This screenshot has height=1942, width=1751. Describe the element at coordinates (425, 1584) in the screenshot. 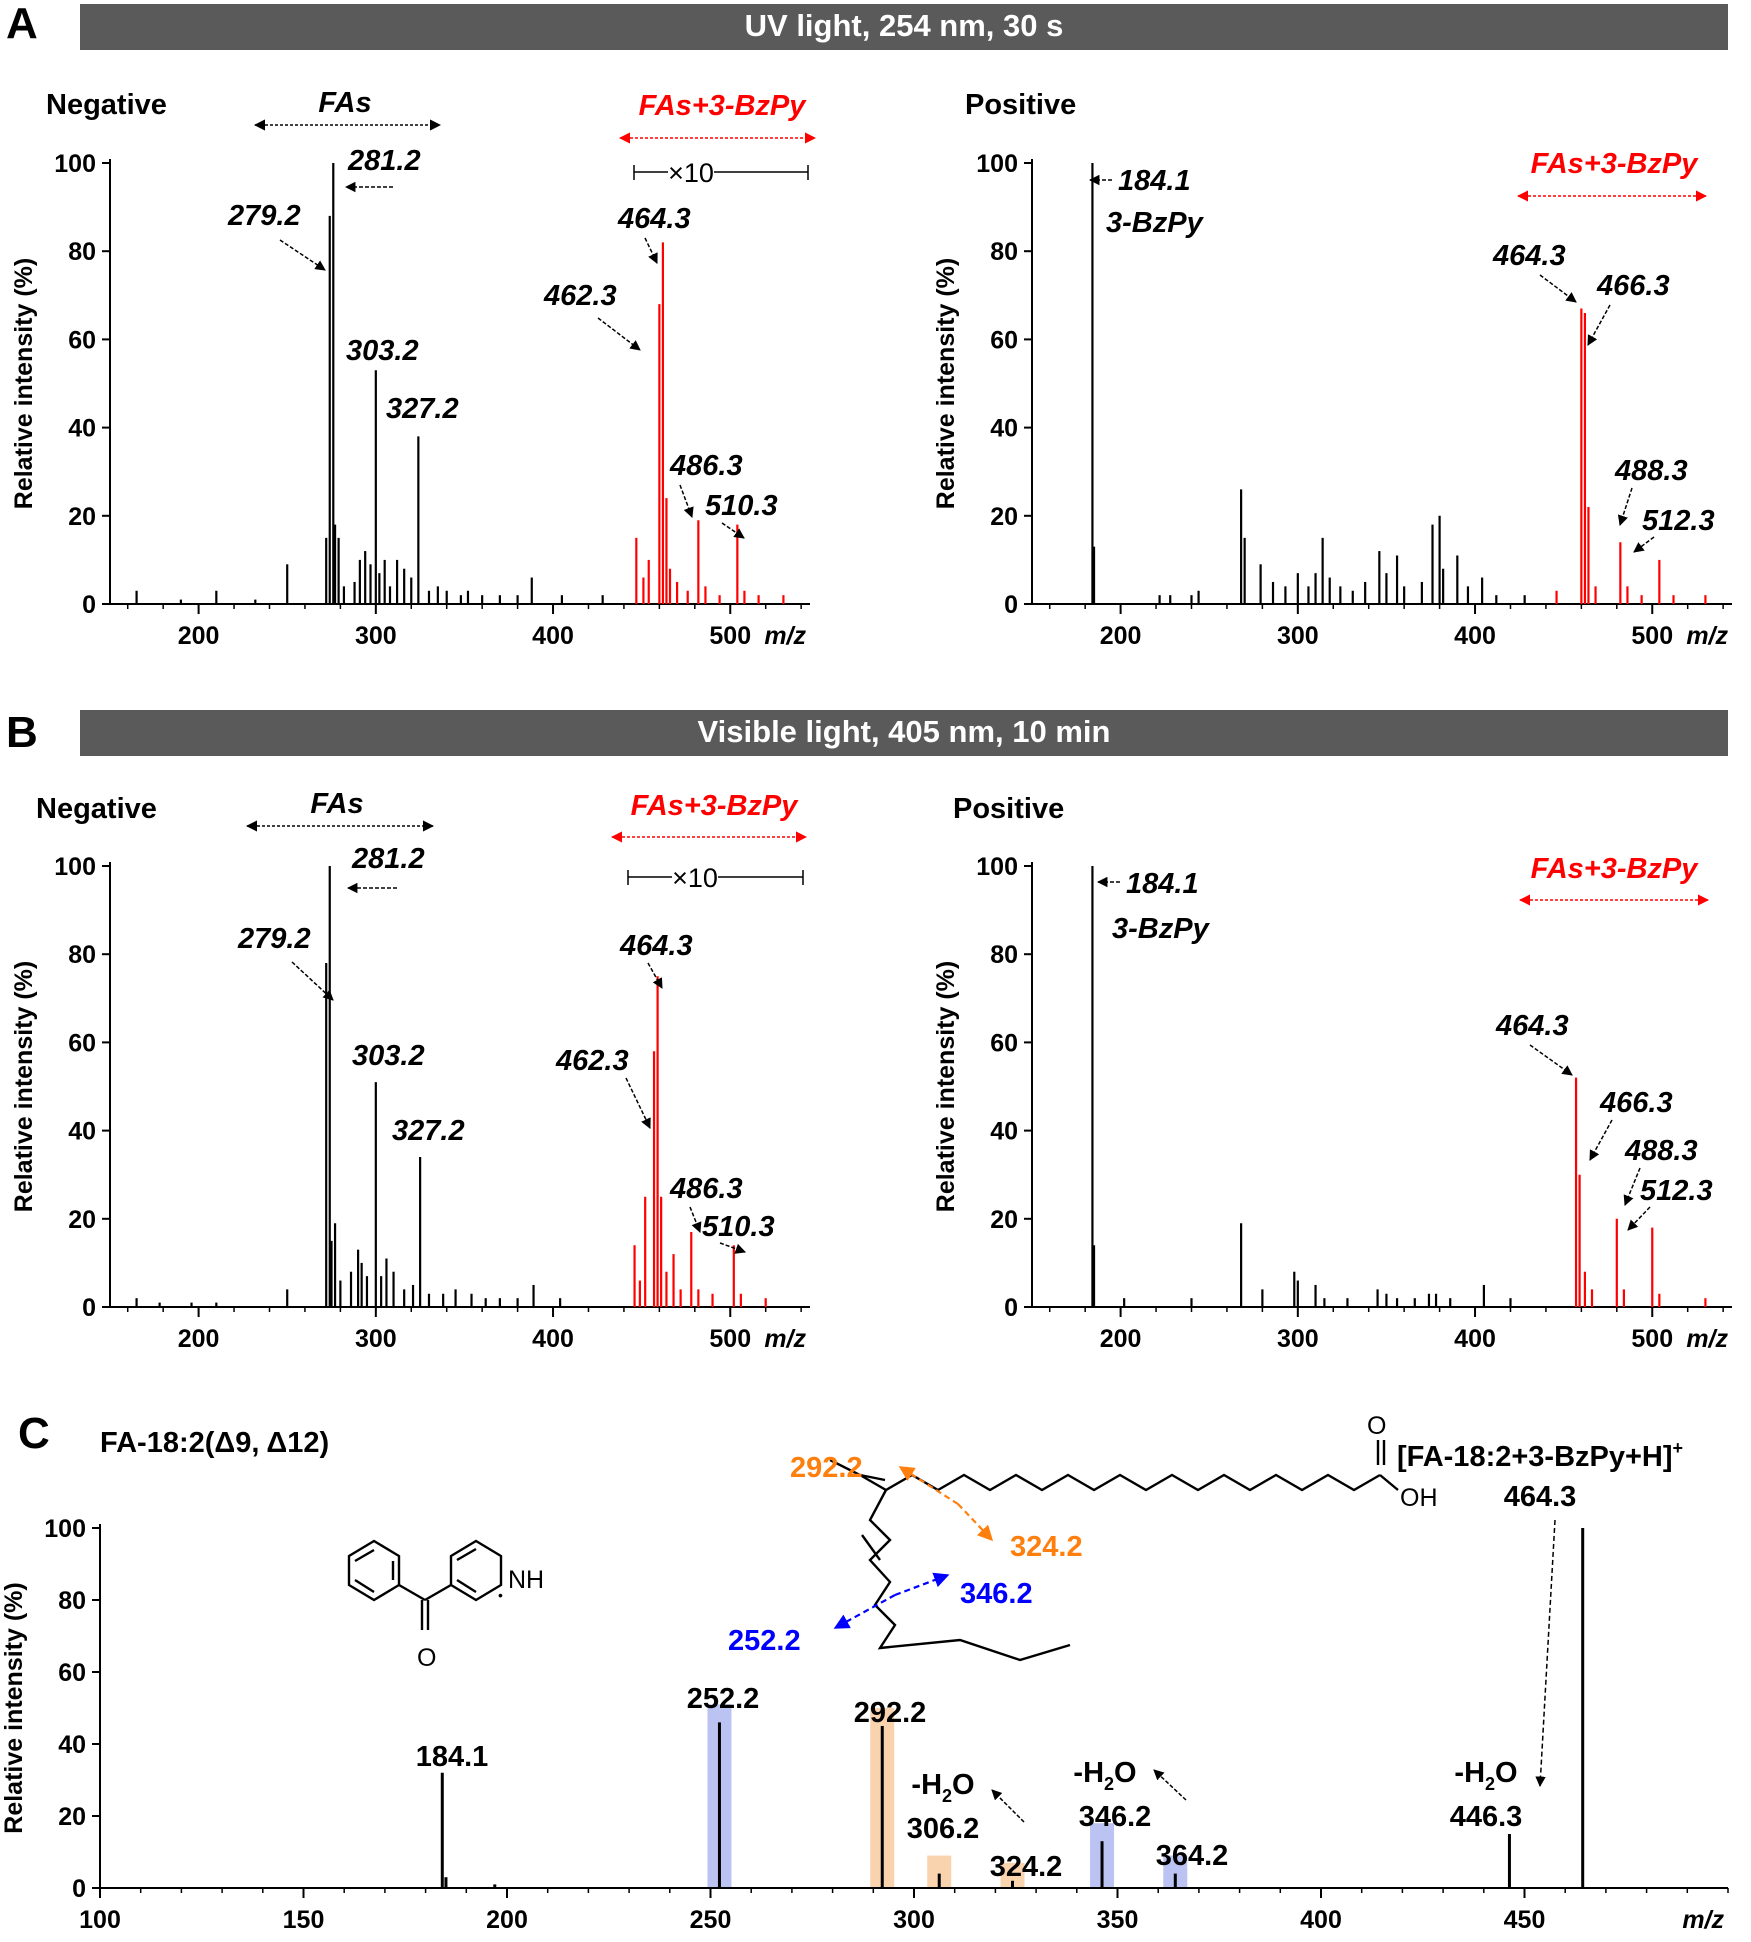

I see `bzpy-structure` at that location.